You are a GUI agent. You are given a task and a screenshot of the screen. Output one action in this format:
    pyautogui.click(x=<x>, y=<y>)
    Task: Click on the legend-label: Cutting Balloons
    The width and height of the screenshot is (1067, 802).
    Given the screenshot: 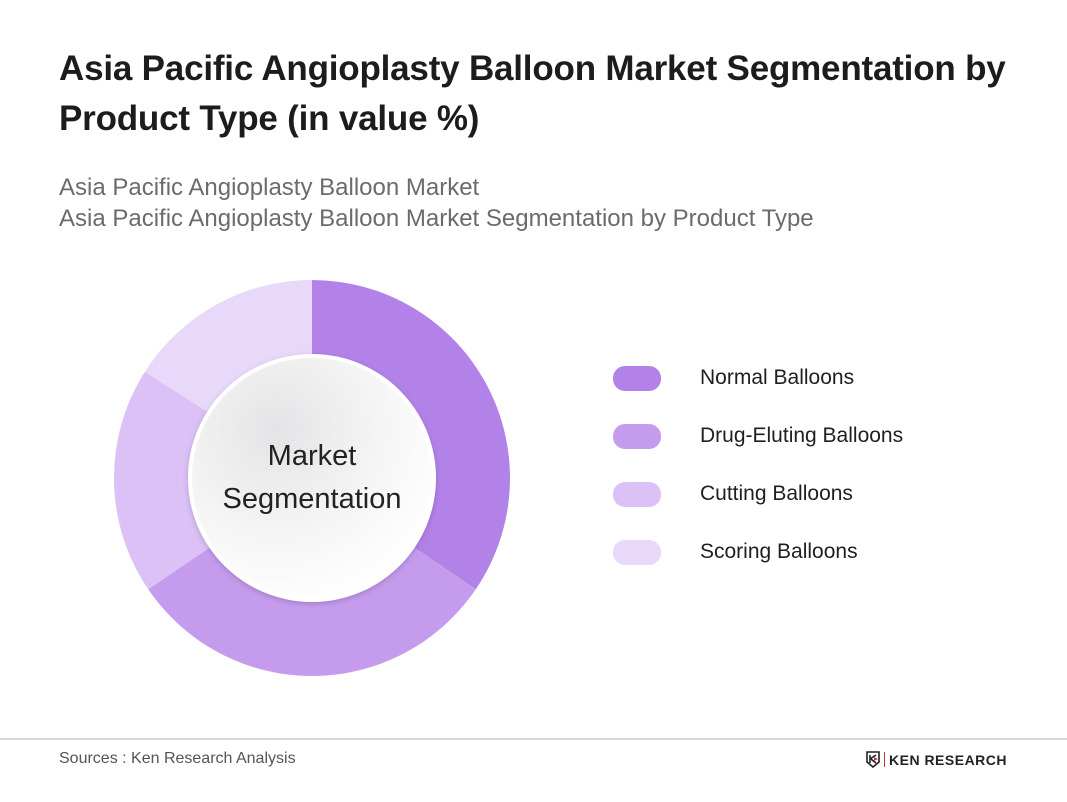 What is the action you would take?
    pyautogui.click(x=776, y=493)
    